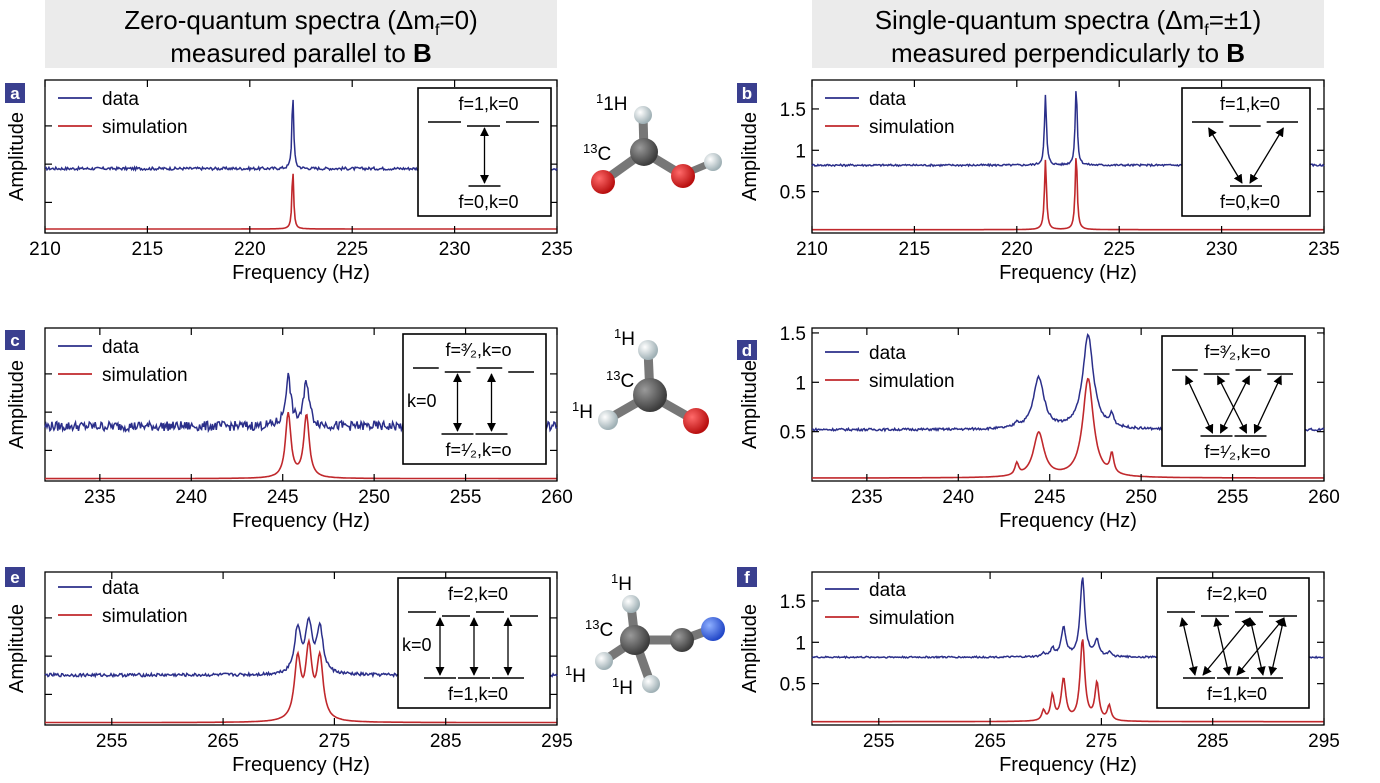 This screenshot has width=1380, height=783. Describe the element at coordinates (645, 635) in the screenshot. I see `molecule-acetonitrile: 1H 13C 1H 1H` at that location.